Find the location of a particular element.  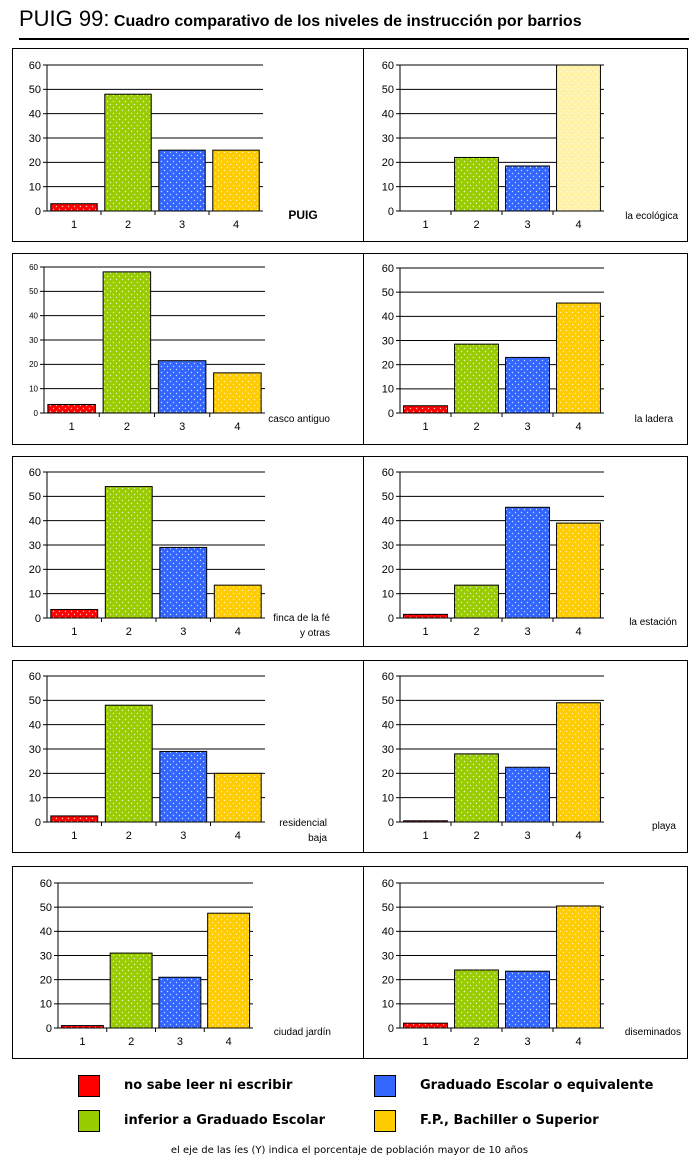

chart-svg-9: 0 10 20 30 40 50 60 1 2 3 4 ciudad jardín is located at coordinates (185, 963).